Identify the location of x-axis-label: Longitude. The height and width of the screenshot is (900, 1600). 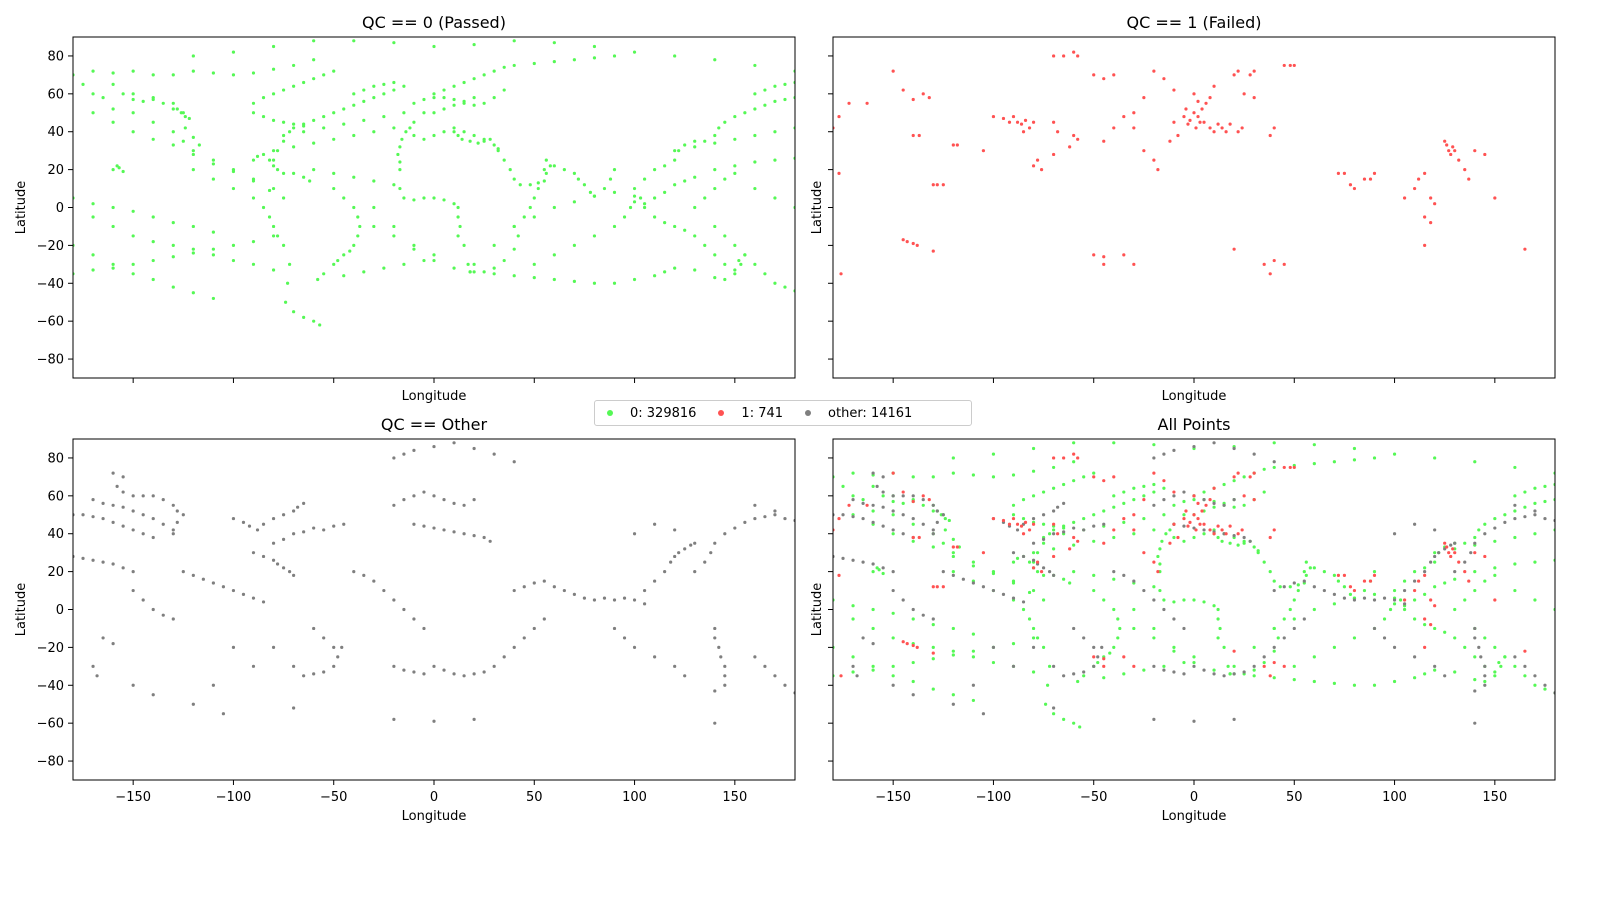
(434, 816).